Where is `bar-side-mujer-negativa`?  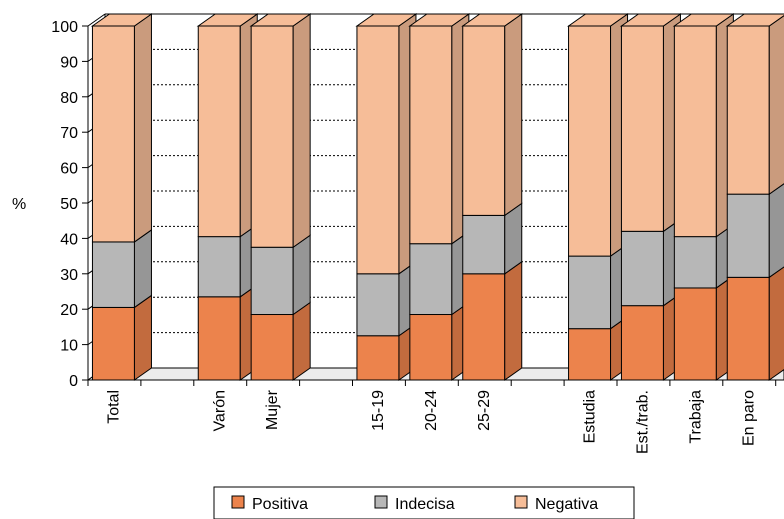 bar-side-mujer-negativa is located at coordinates (301, 131).